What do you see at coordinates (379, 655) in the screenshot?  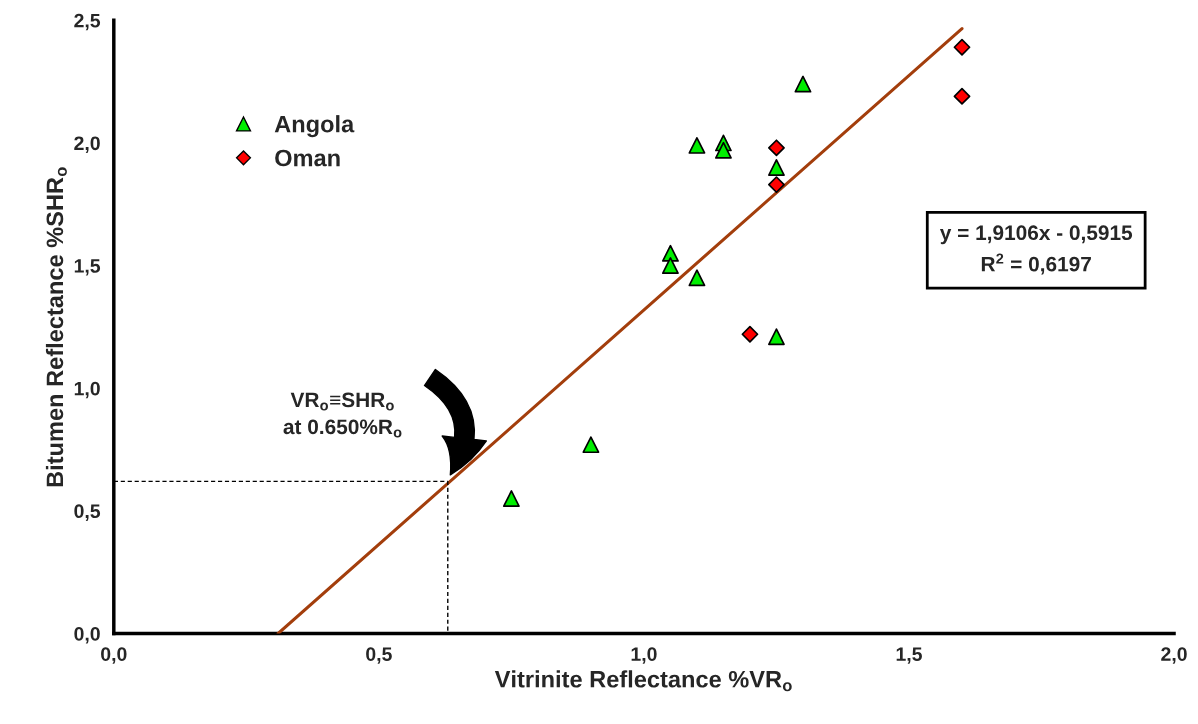 I see `x-tick-label: 0,5` at bounding box center [379, 655].